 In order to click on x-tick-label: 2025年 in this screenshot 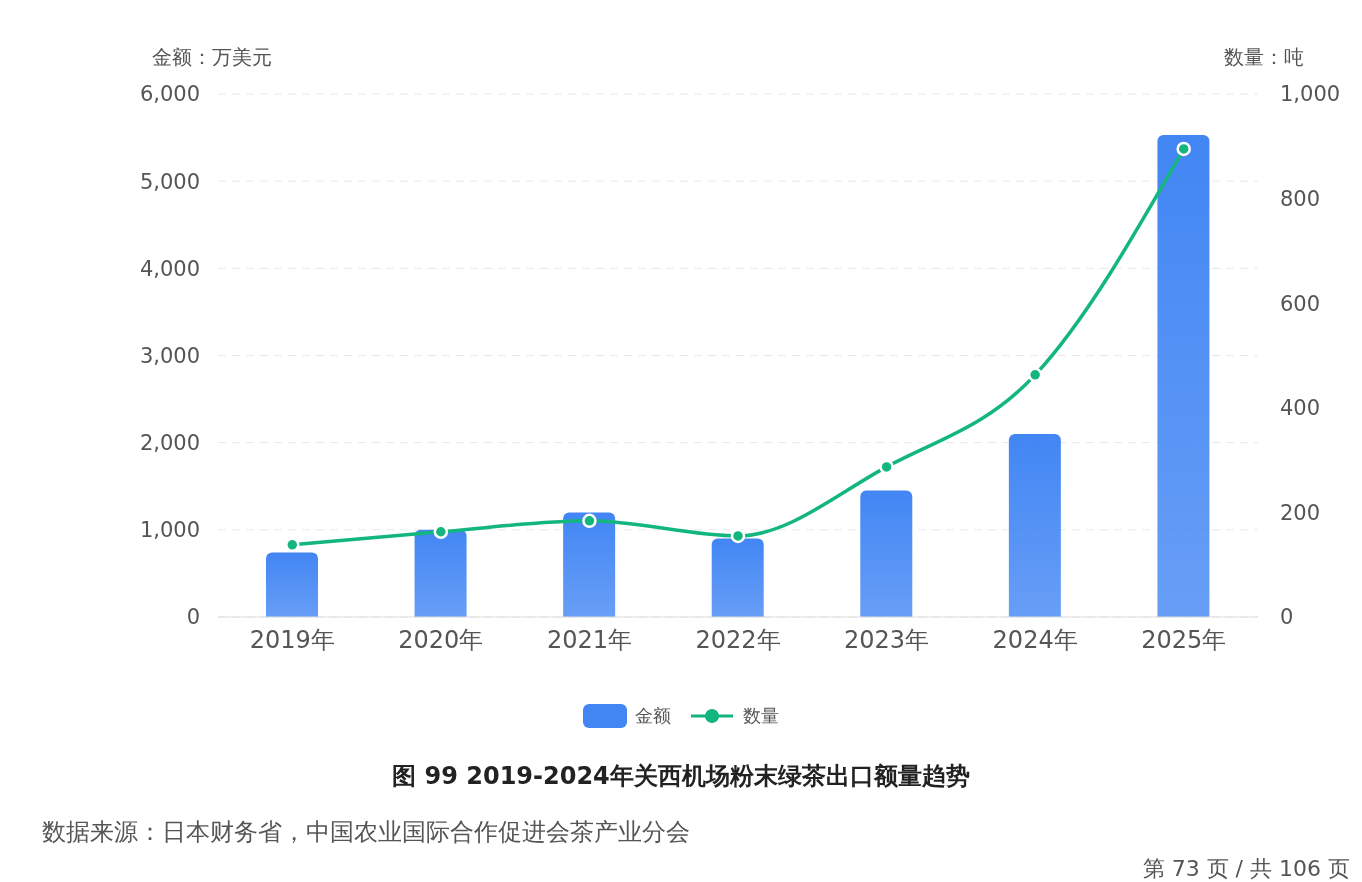, I will do `click(1184, 640)`.